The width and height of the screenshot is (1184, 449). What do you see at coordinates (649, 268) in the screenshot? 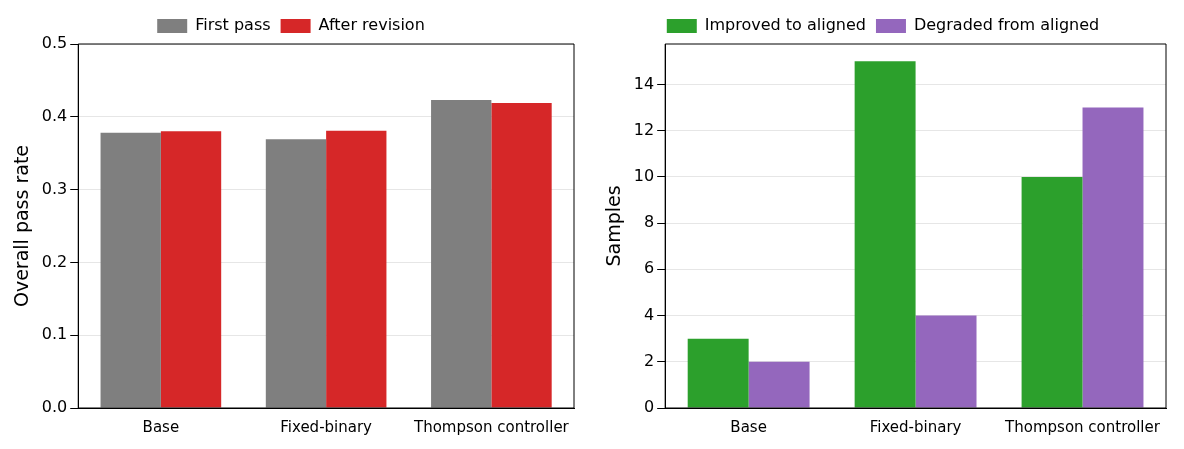
I see `y-tick-label: 6` at bounding box center [649, 268].